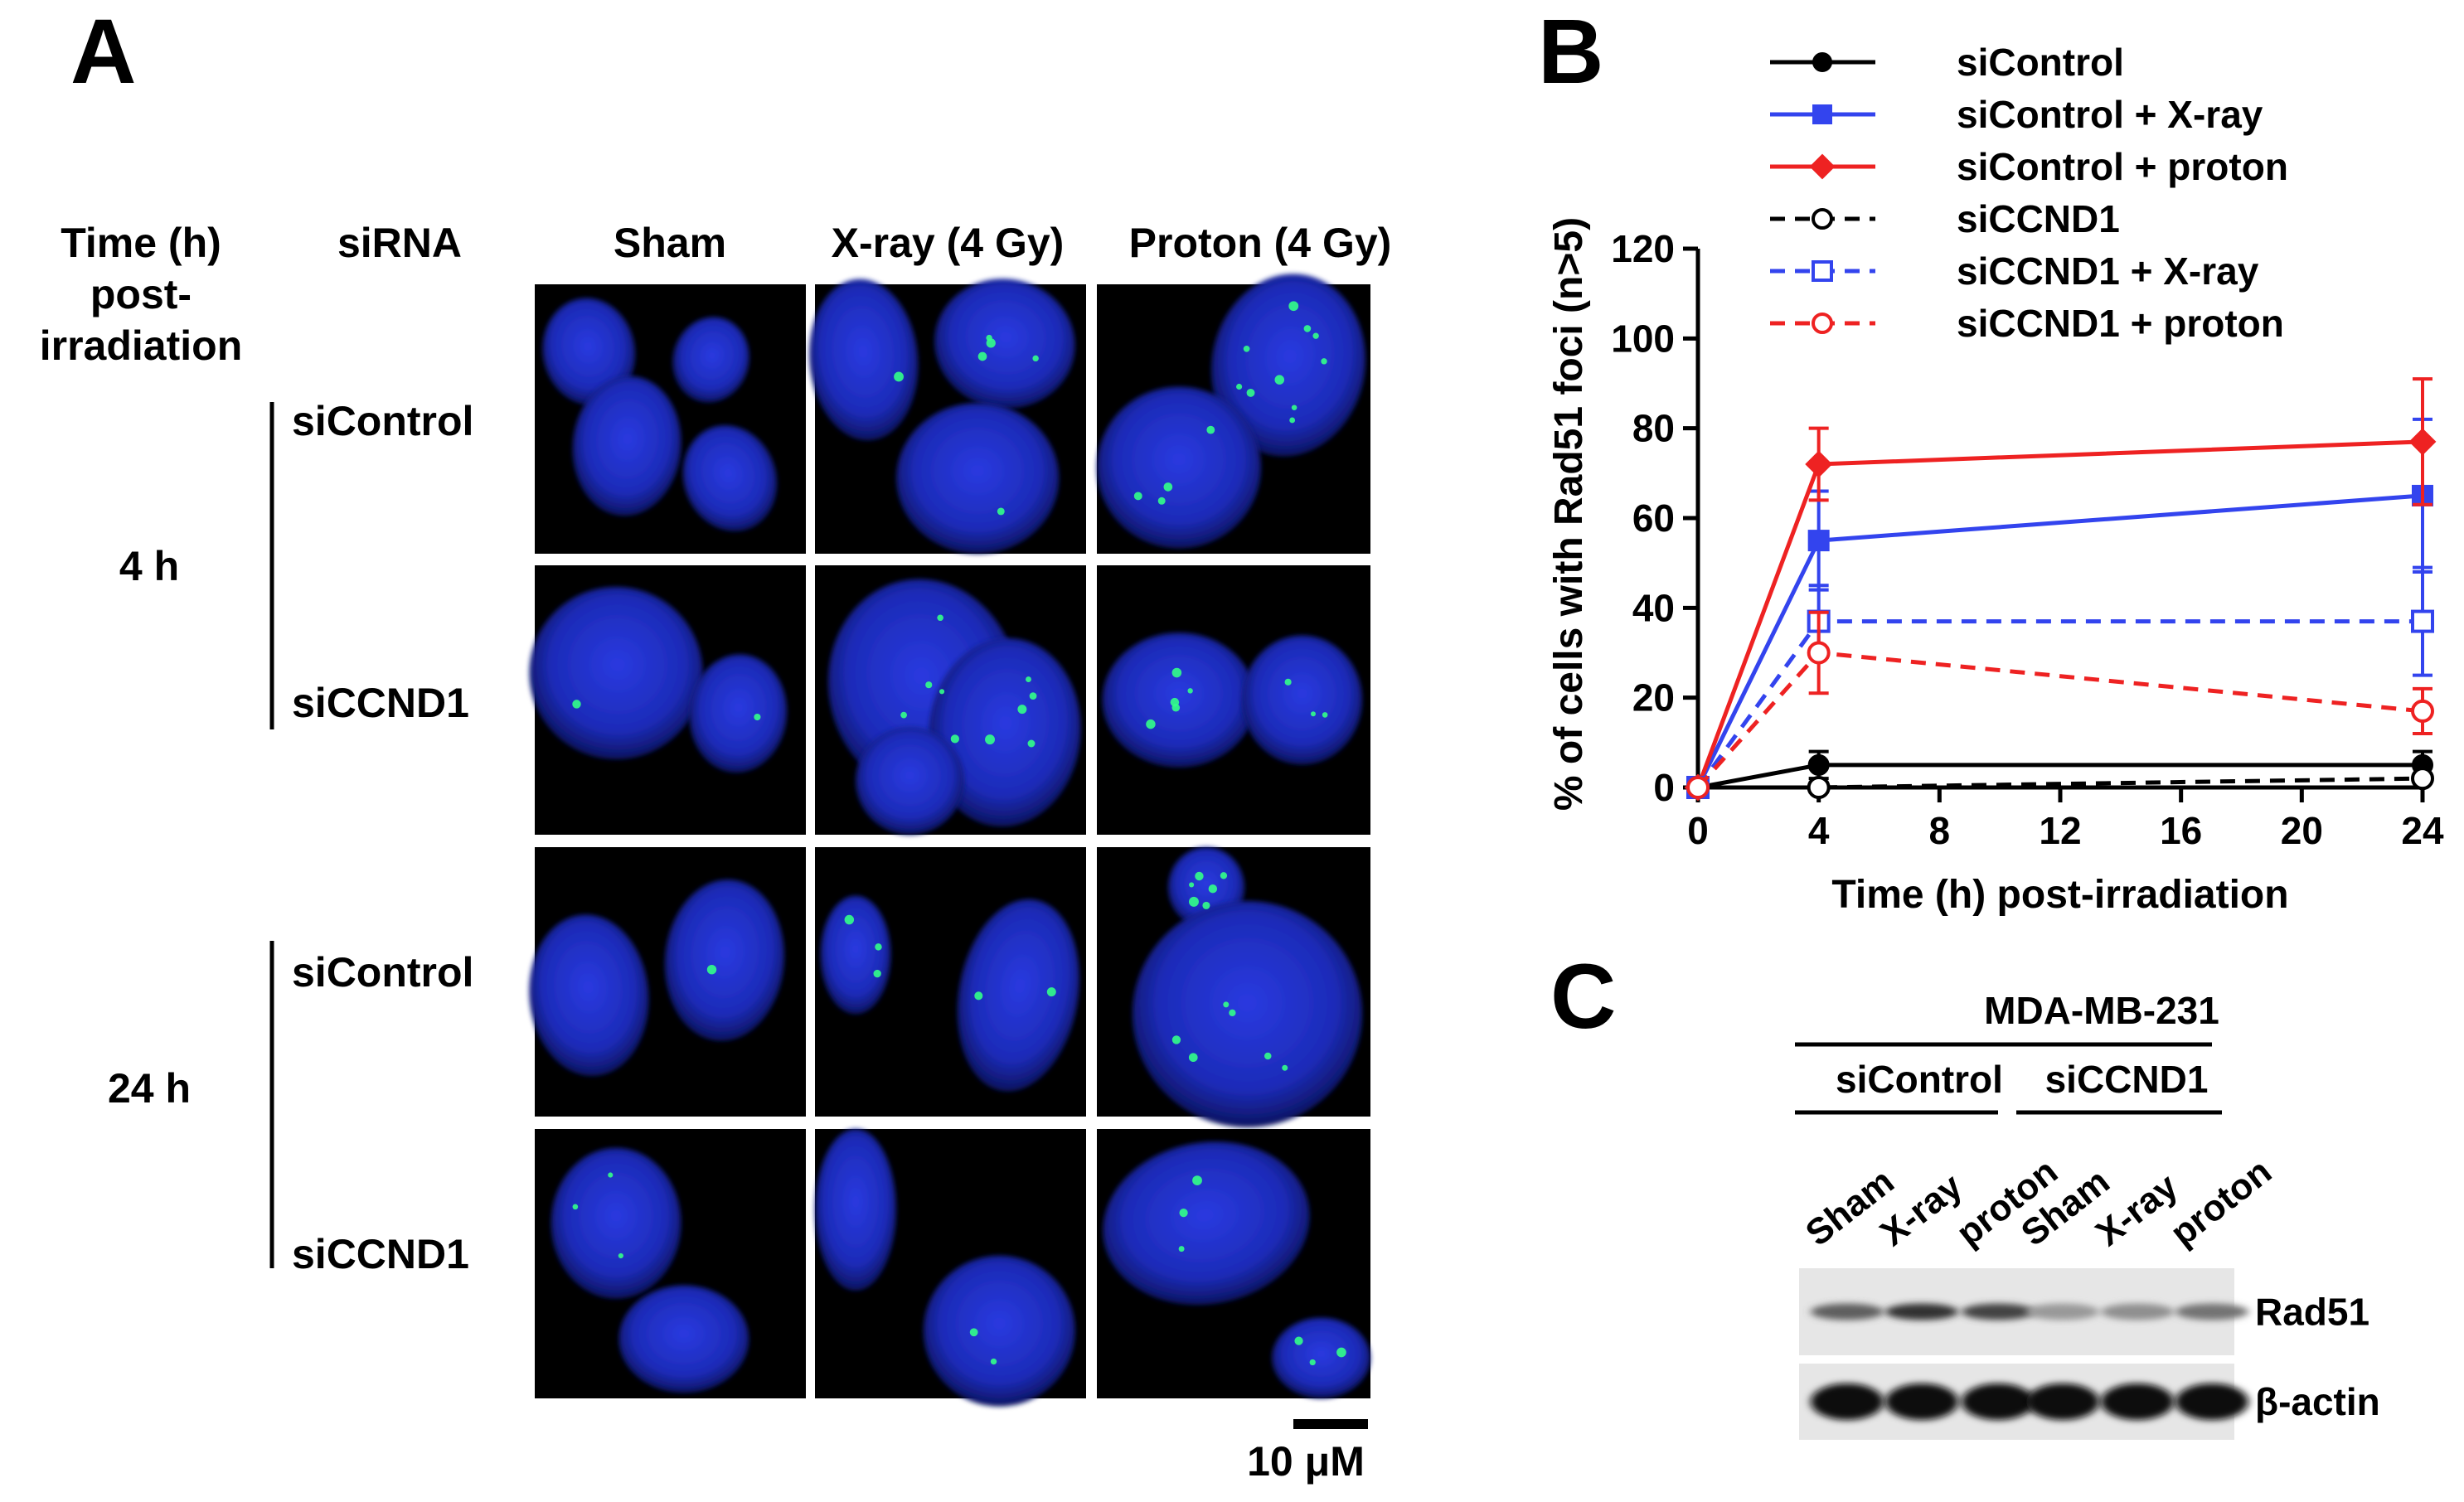 Image resolution: width=2464 pixels, height=1502 pixels. I want to click on micrograph-4h-siccnd1-sham, so click(667, 700).